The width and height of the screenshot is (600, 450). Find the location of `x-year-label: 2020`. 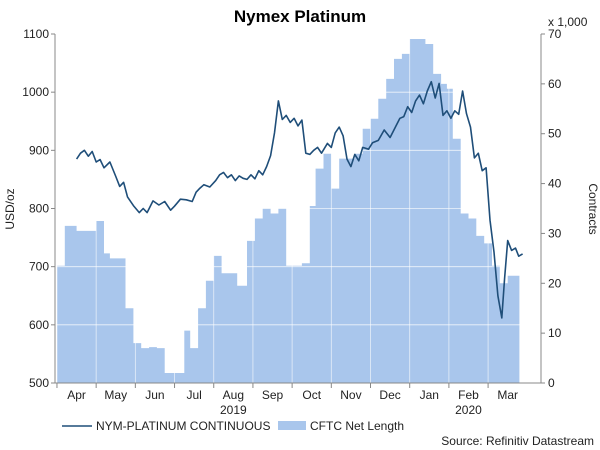

x-year-label: 2020 is located at coordinates (468, 410).